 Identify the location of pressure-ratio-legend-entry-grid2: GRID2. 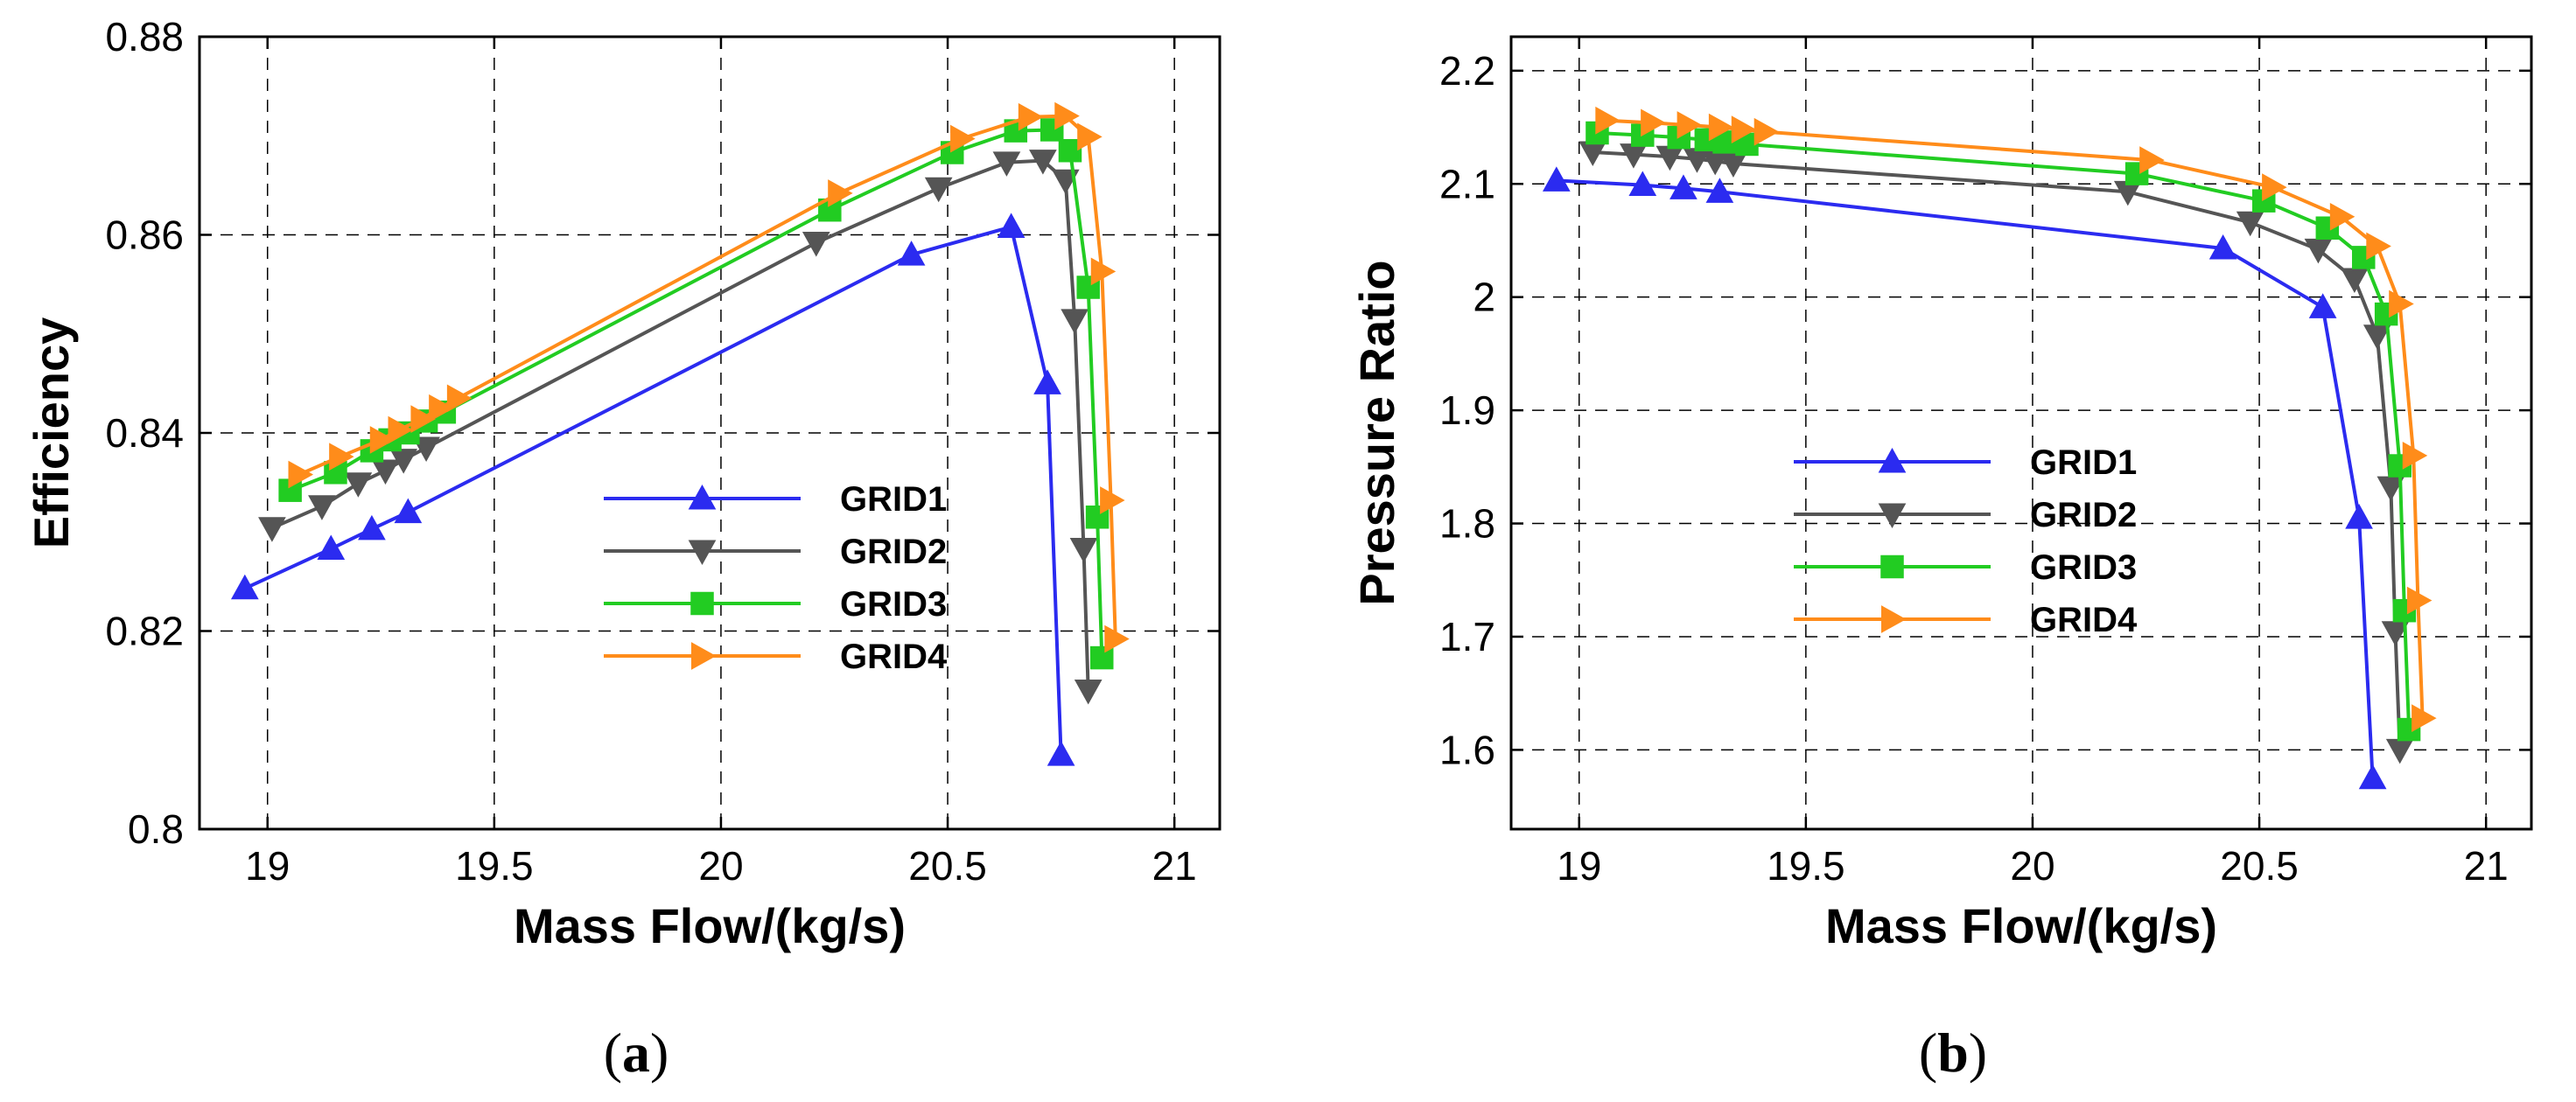
(1965, 515).